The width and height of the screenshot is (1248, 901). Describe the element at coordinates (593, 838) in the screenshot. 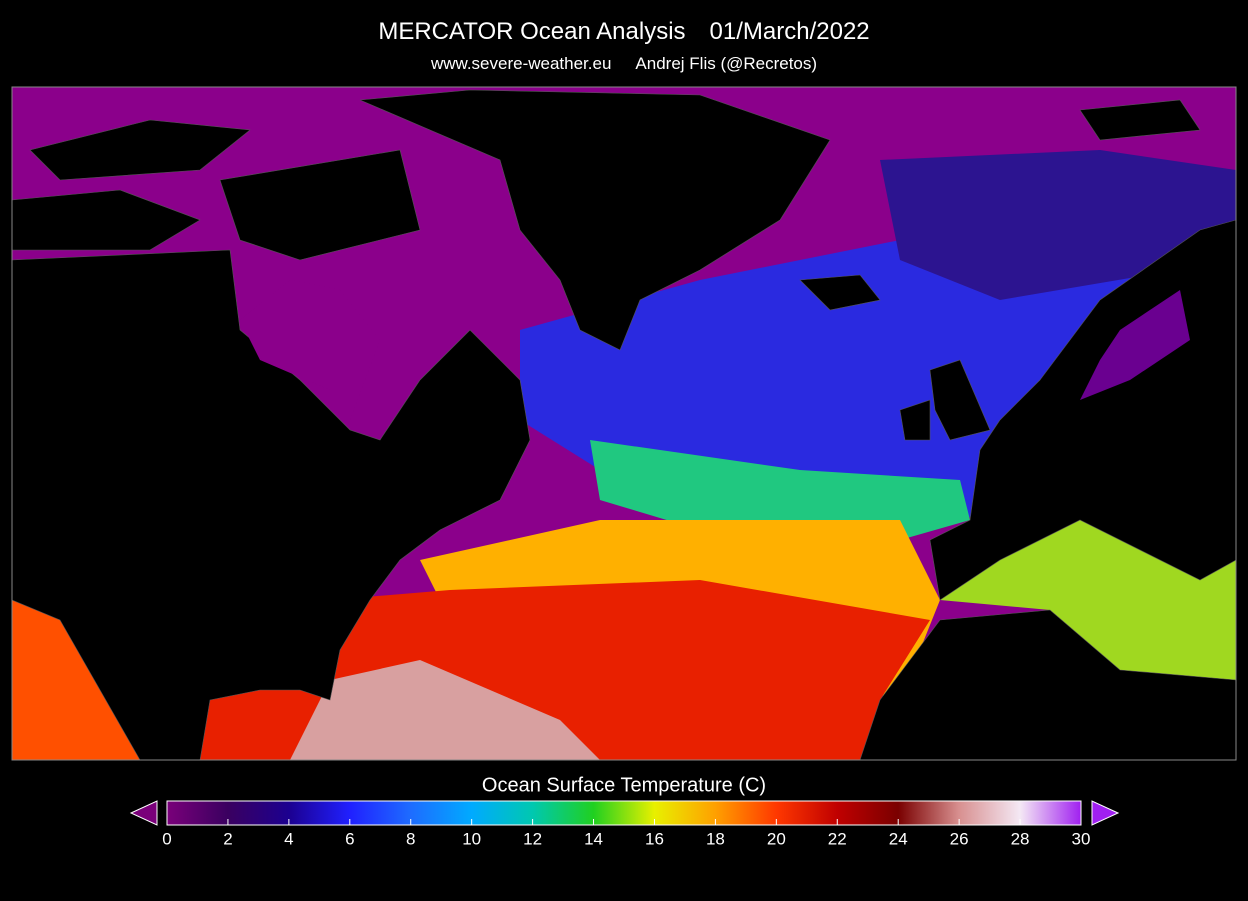

I see `tick-label: 14` at that location.